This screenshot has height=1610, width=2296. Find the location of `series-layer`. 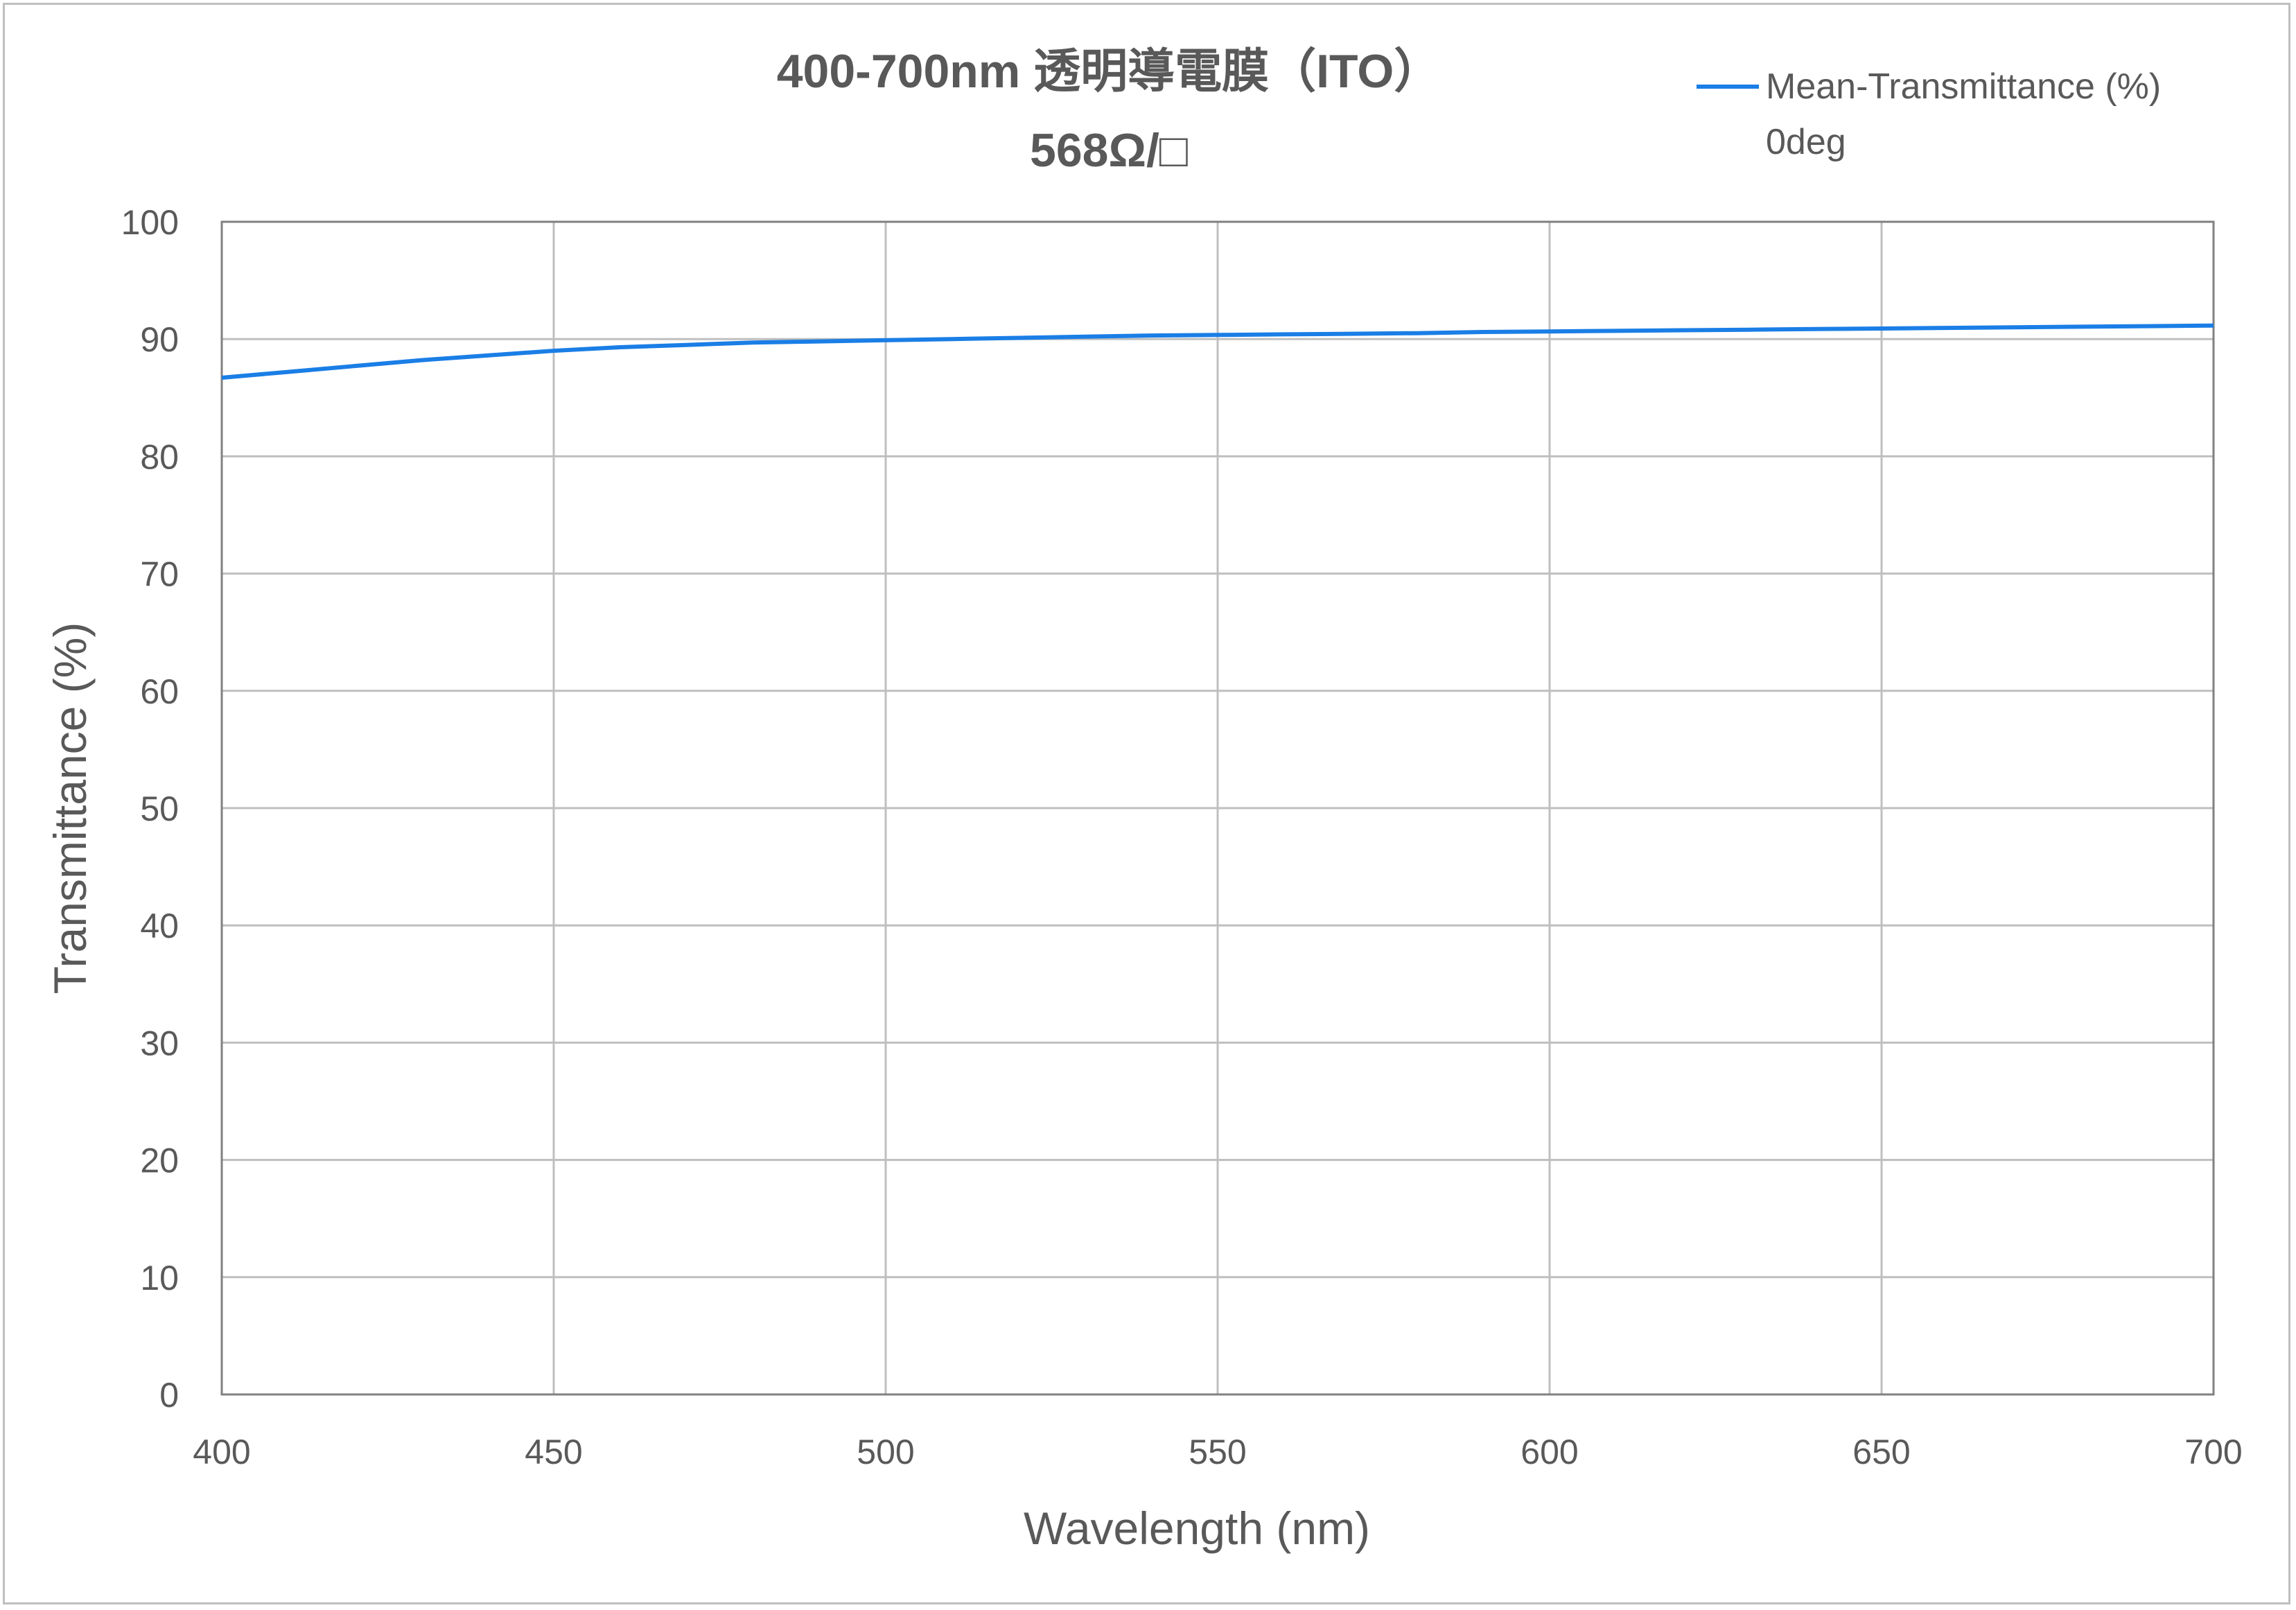

series-layer is located at coordinates (1217, 351).